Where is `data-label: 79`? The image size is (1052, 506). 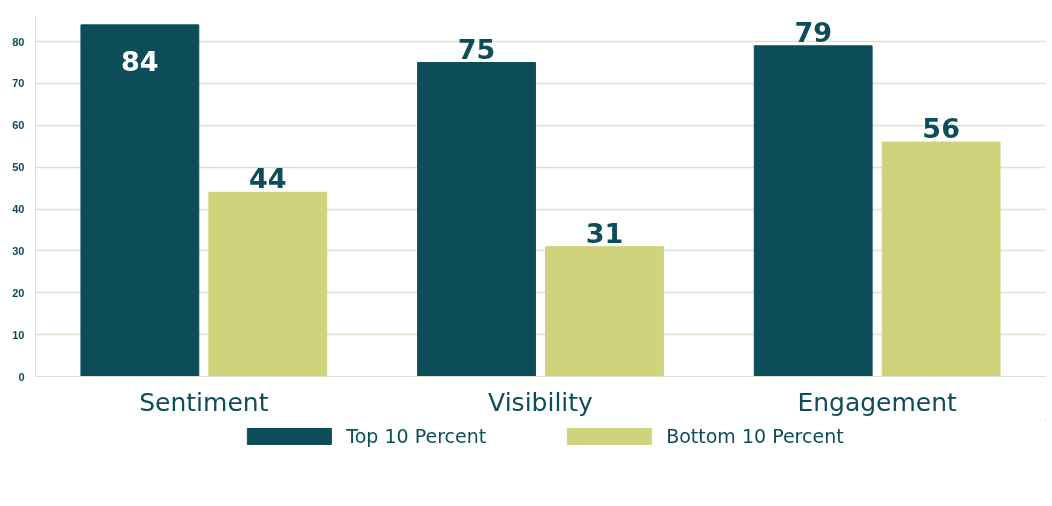
data-label: 79 is located at coordinates (813, 32).